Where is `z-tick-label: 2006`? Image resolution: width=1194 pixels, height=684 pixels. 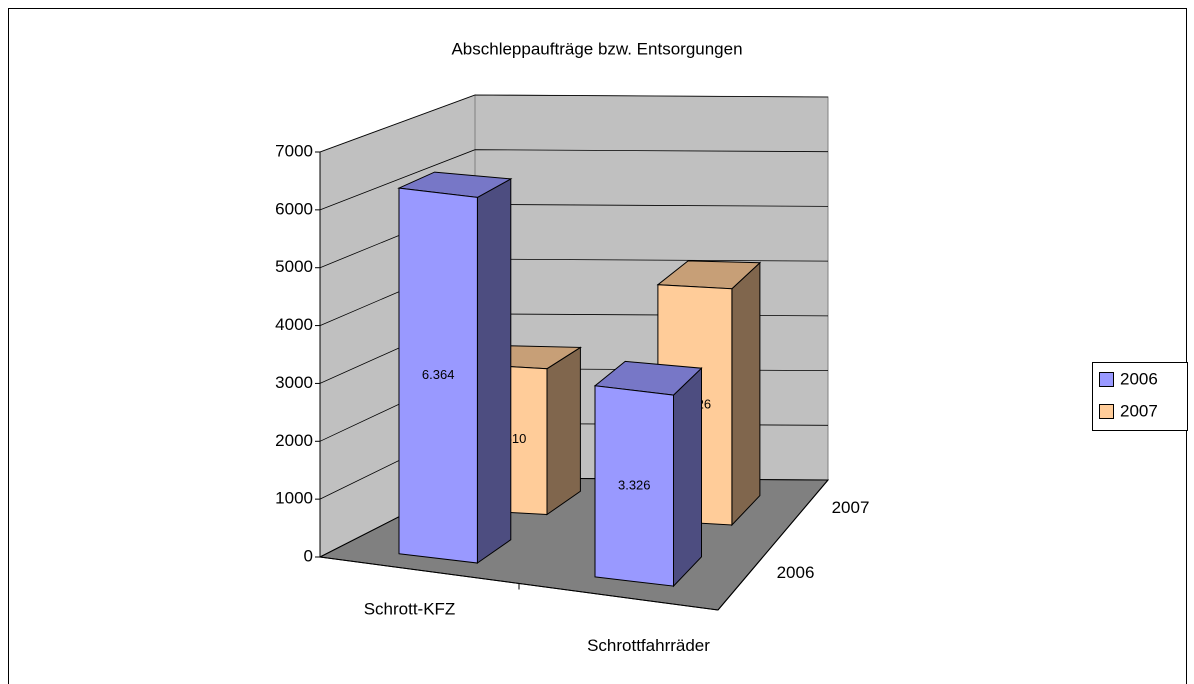 z-tick-label: 2006 is located at coordinates (796, 572).